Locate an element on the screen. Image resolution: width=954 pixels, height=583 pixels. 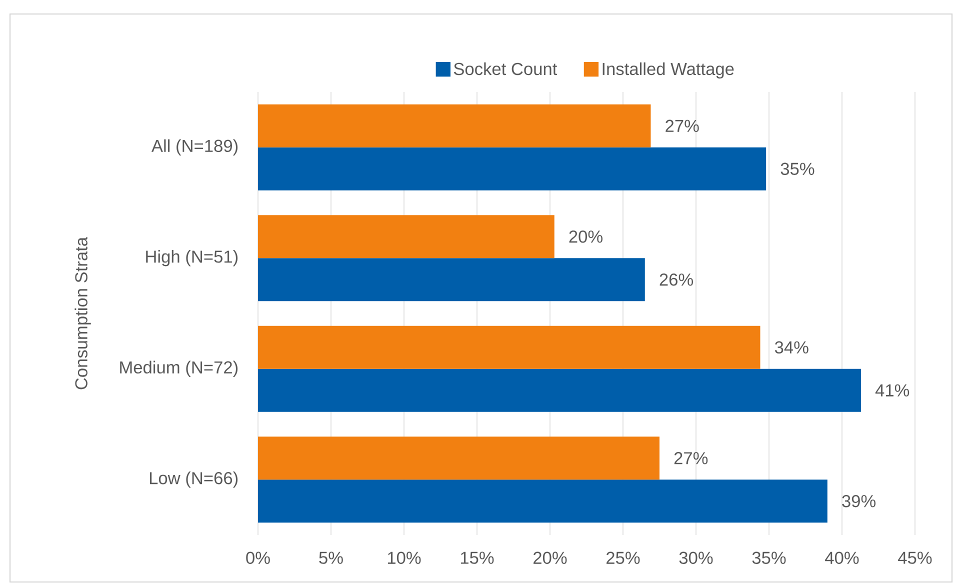
x-tick-label: 0% is located at coordinates (258, 558).